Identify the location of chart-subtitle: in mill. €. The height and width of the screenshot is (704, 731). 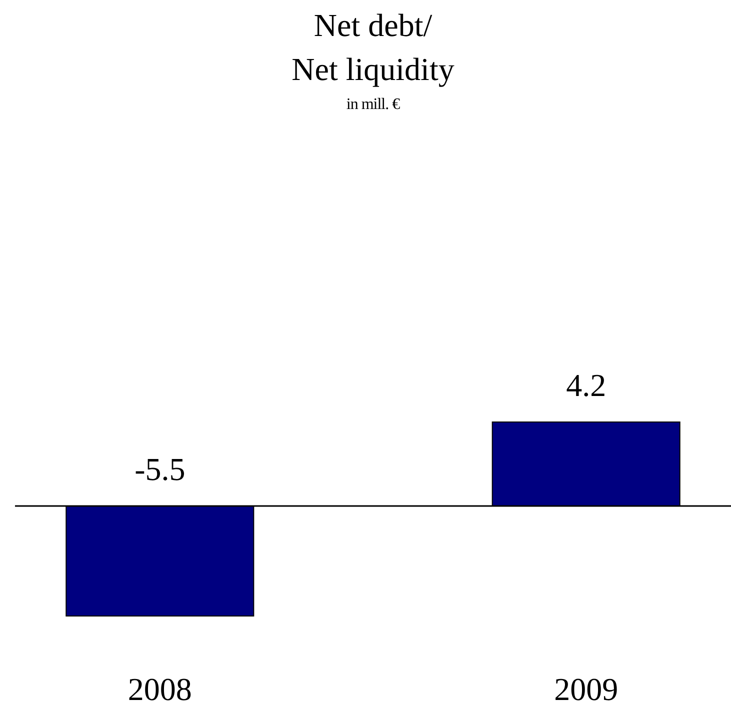
(373, 104).